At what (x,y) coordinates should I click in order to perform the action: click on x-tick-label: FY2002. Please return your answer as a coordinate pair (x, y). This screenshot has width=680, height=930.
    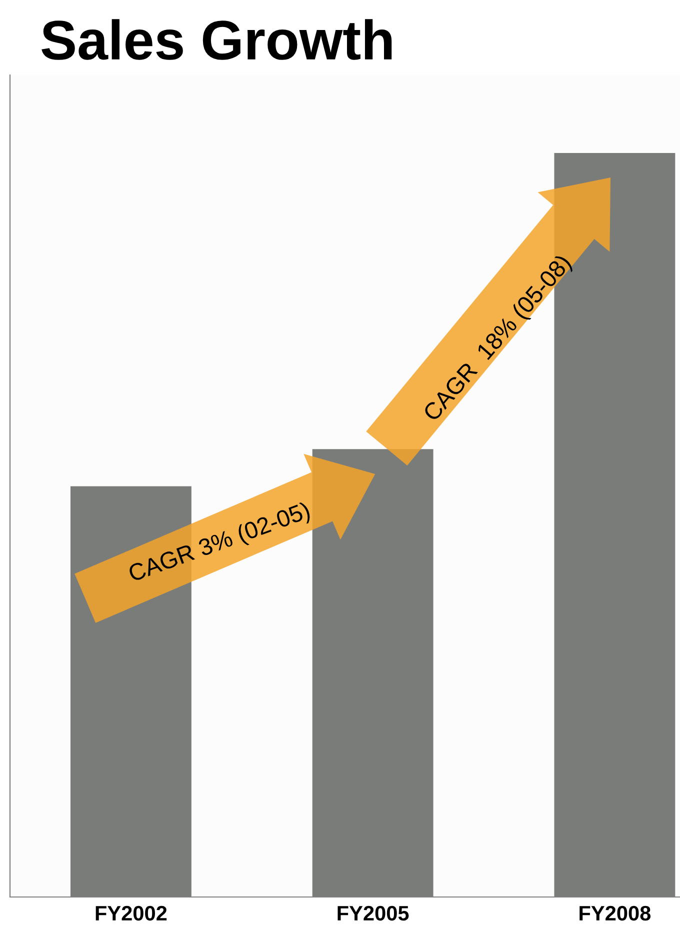
    Looking at the image, I should click on (131, 913).